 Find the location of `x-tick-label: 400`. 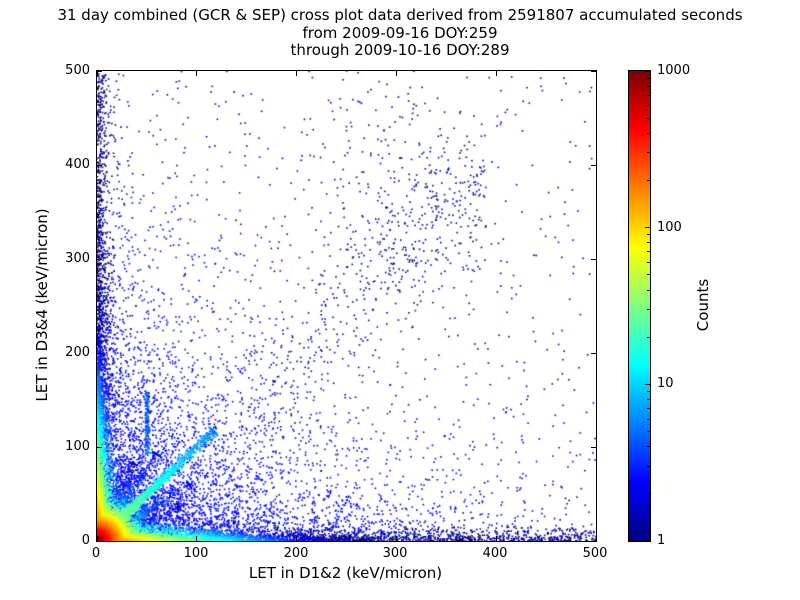

x-tick-label: 400 is located at coordinates (495, 553).